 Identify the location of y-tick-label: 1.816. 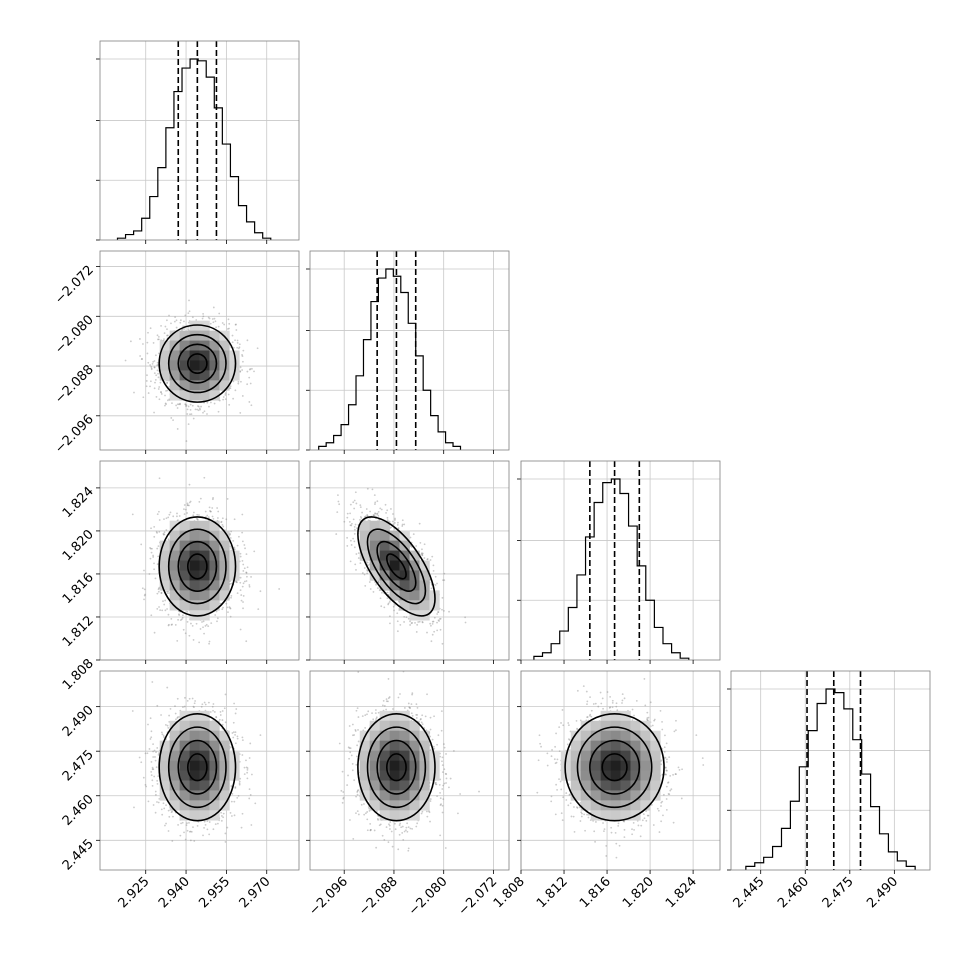
(78, 588).